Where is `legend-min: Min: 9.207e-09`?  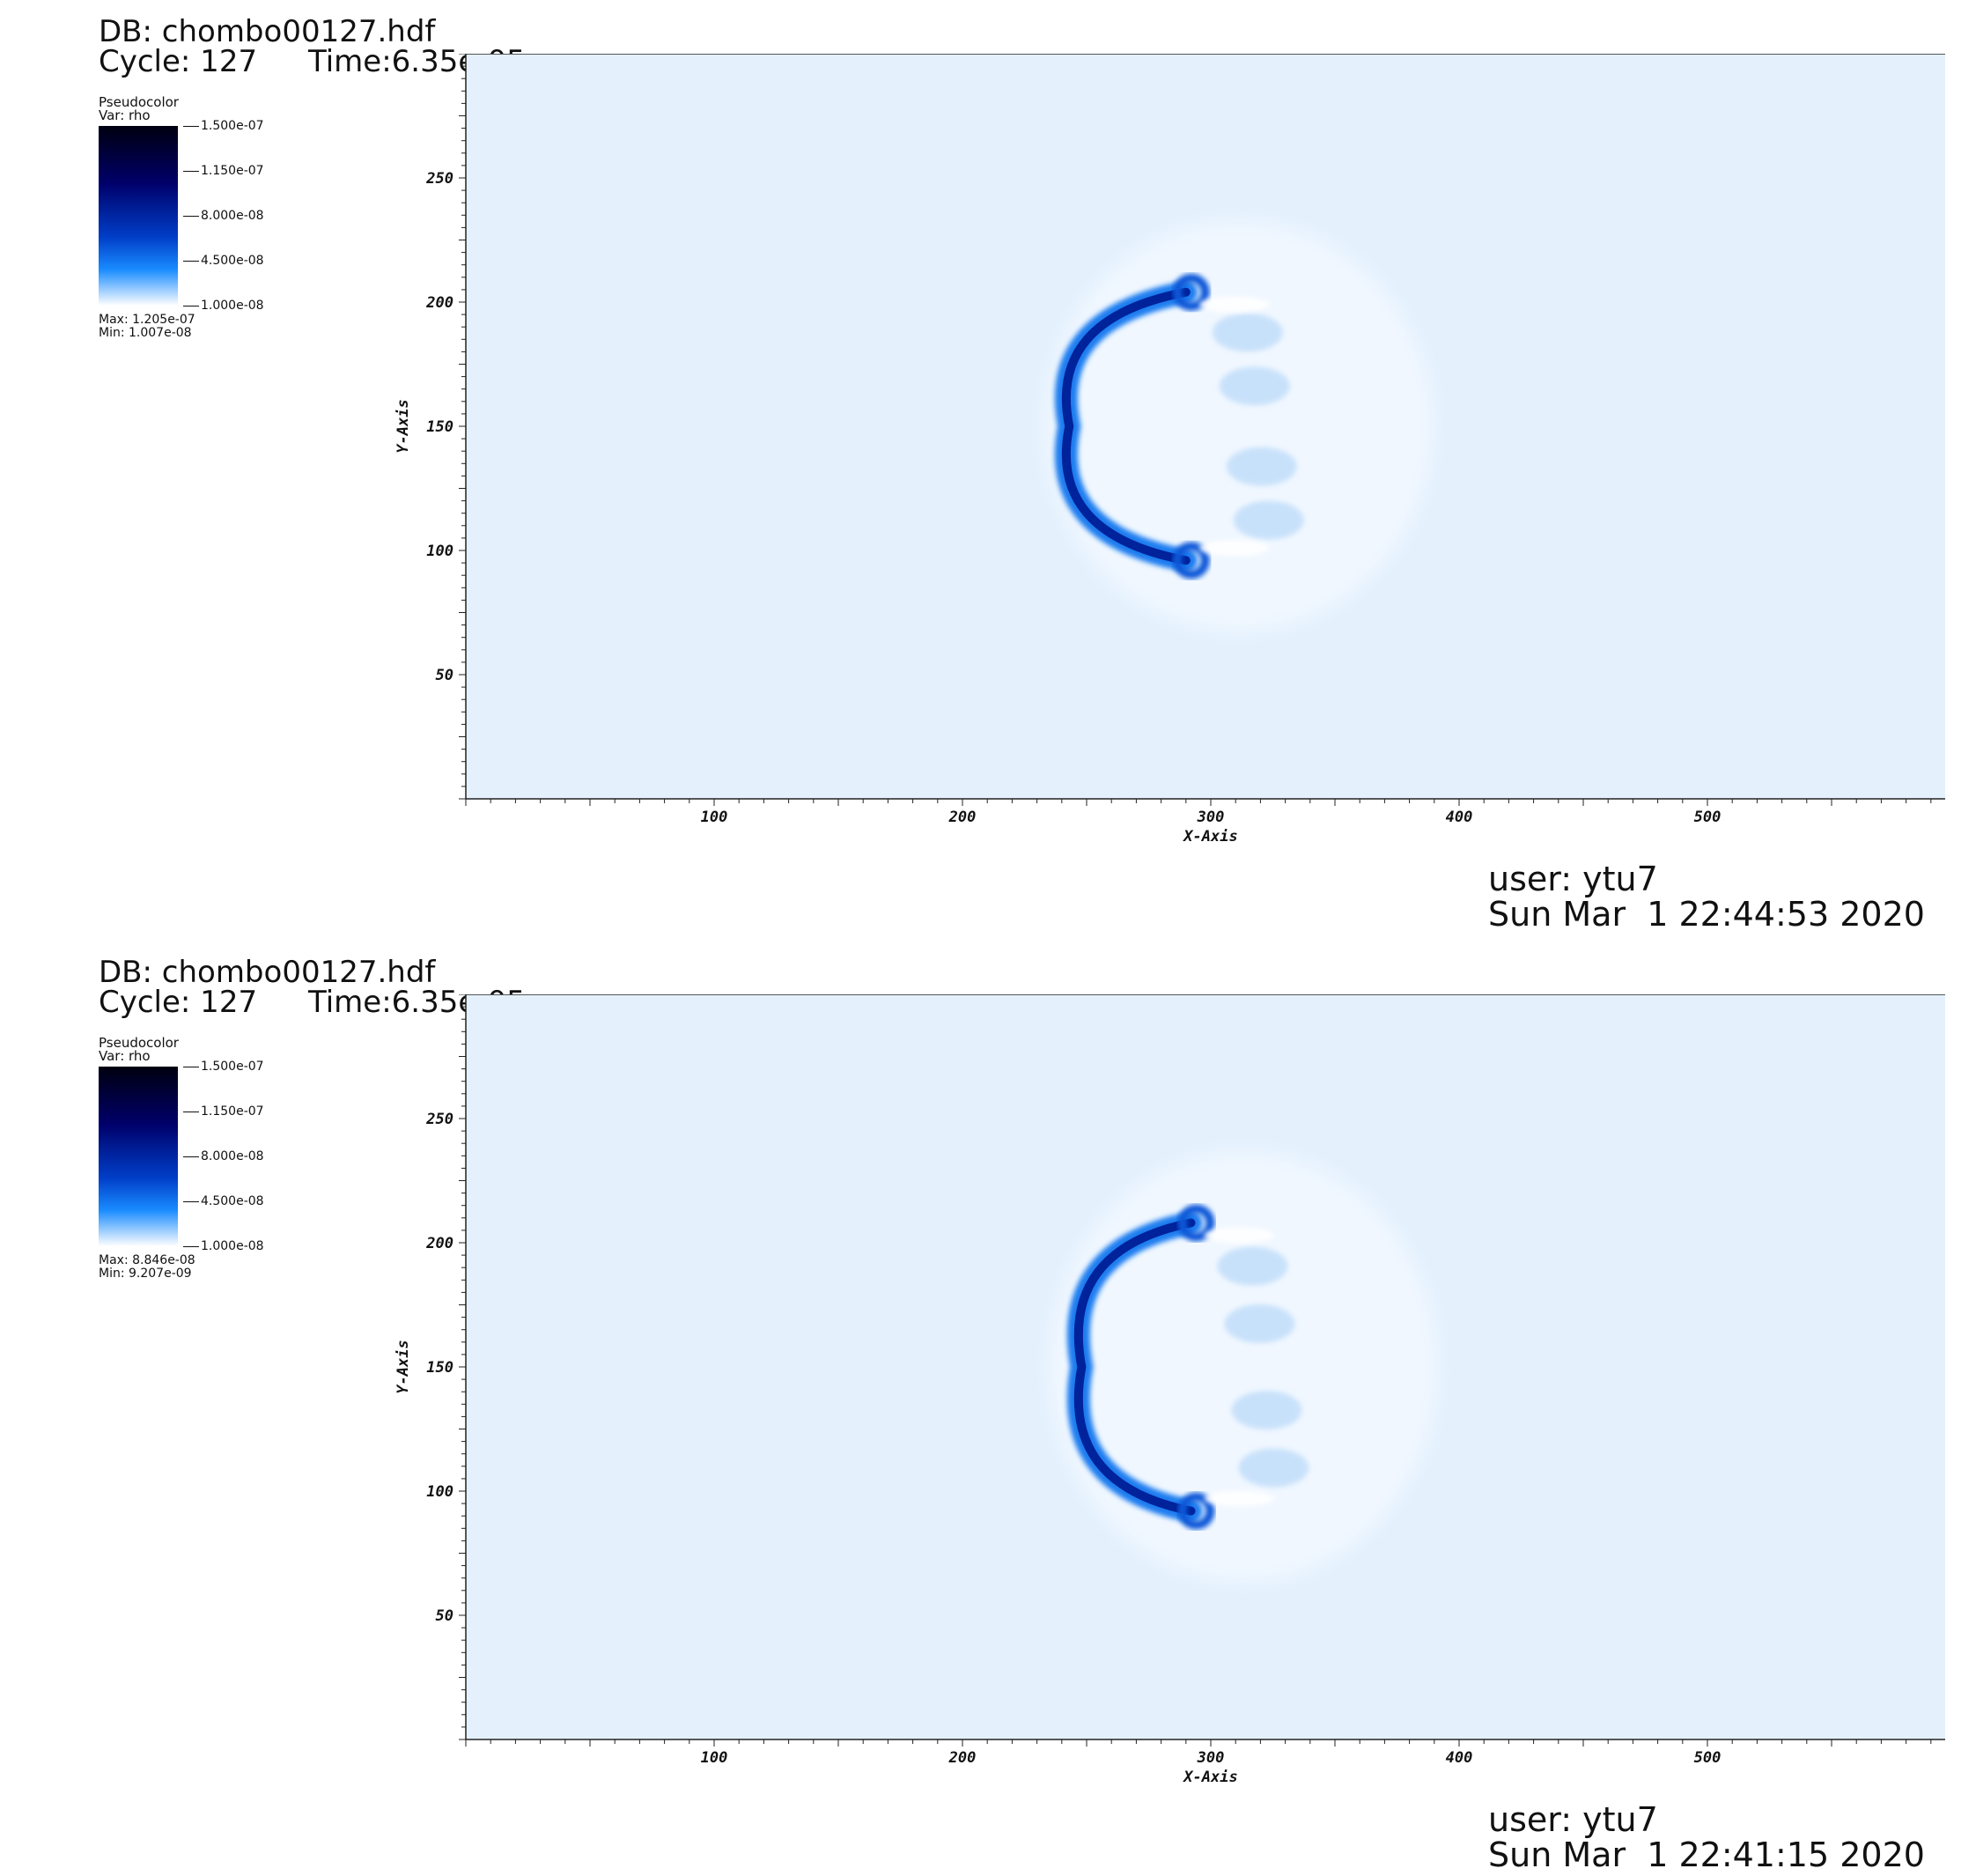
legend-min: Min: 9.207e-09 is located at coordinates (145, 1274).